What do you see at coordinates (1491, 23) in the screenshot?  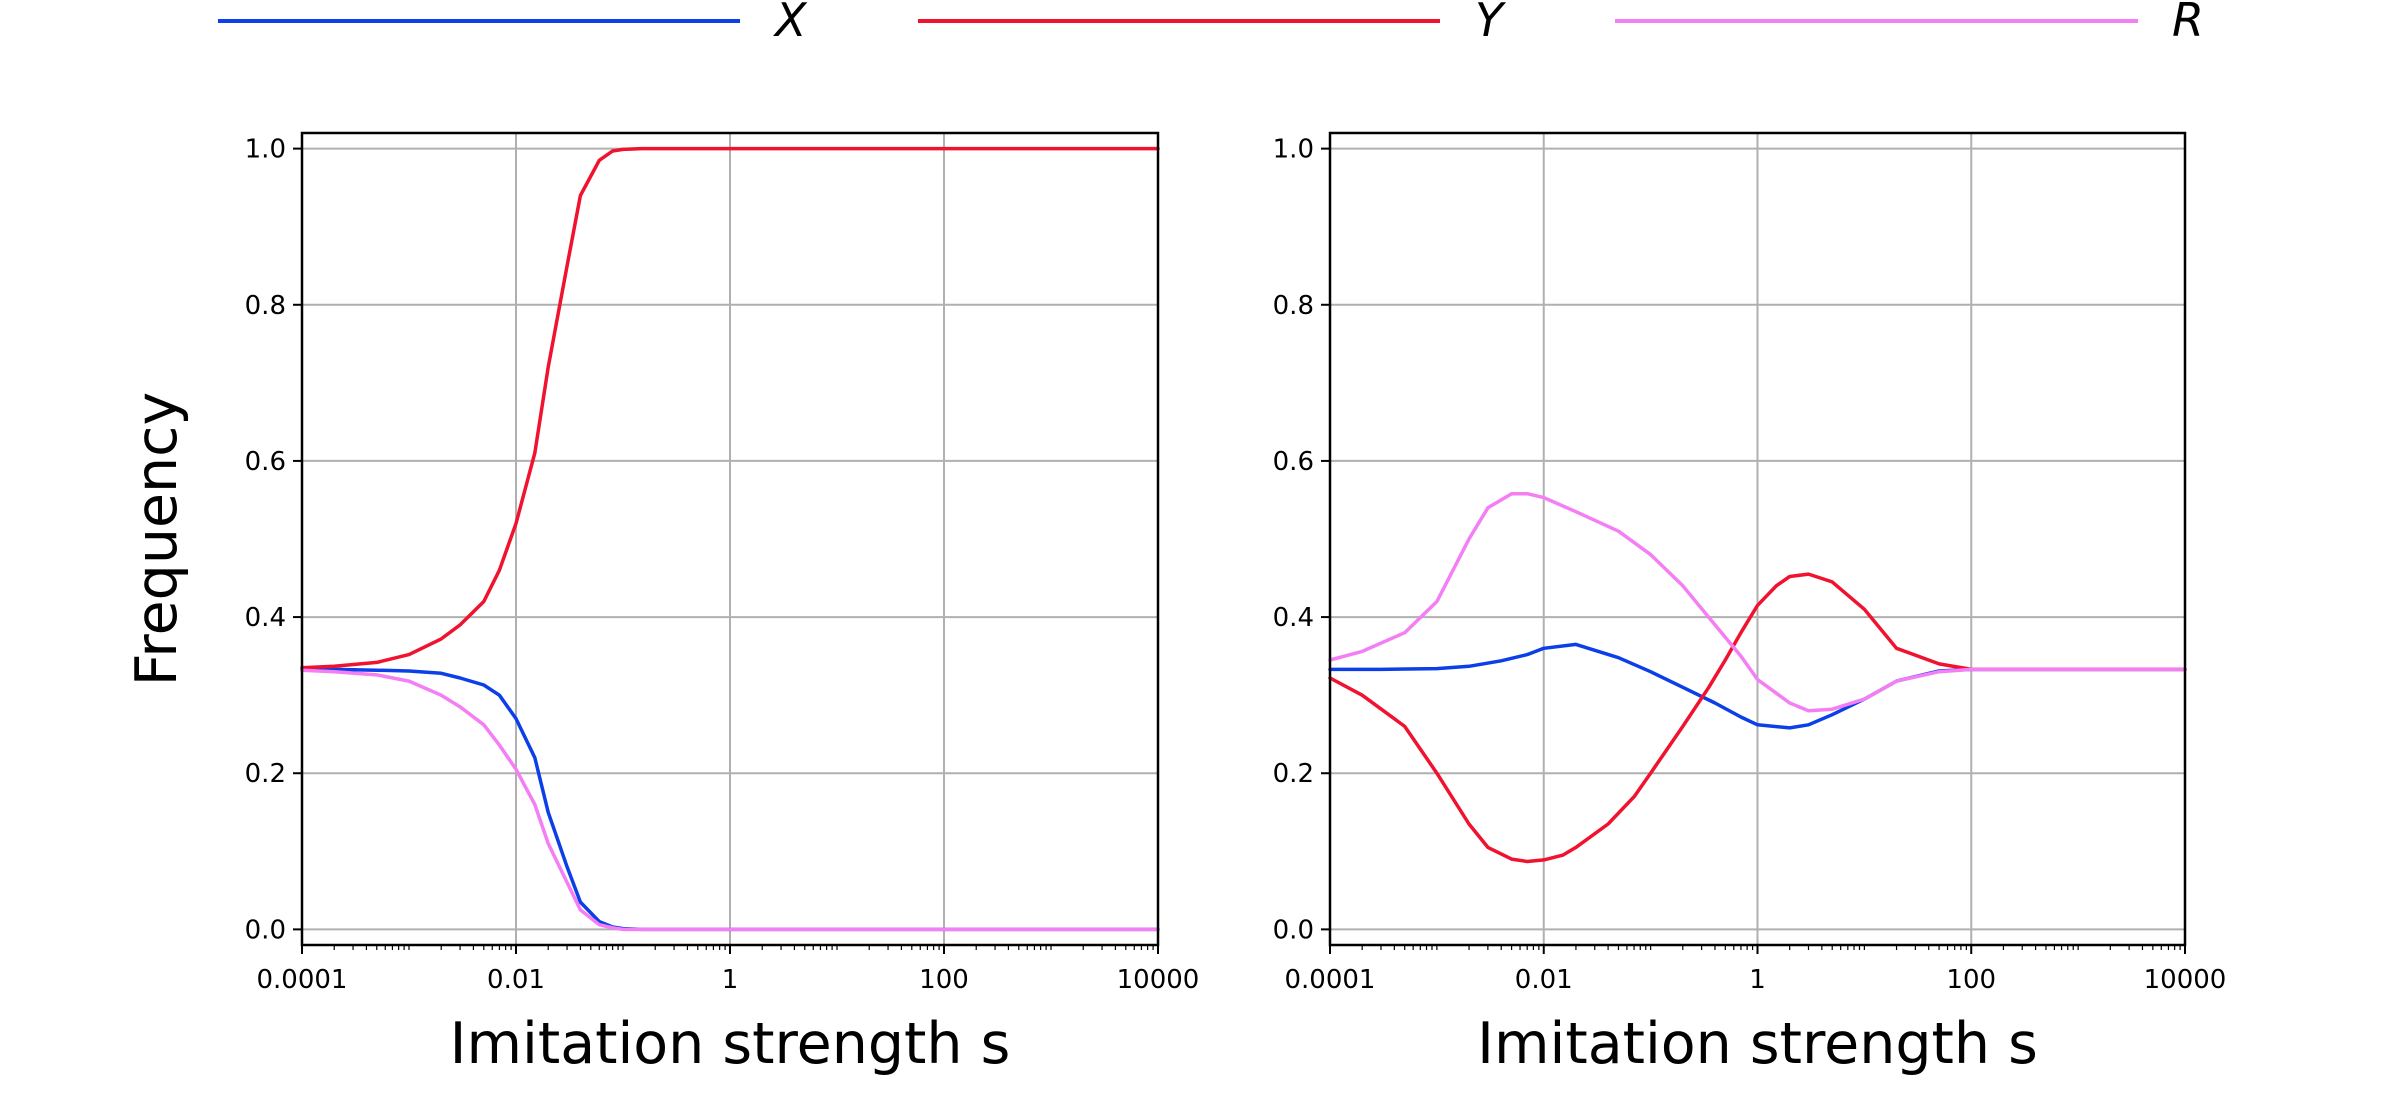 I see `legend-label-Y: Y` at bounding box center [1491, 23].